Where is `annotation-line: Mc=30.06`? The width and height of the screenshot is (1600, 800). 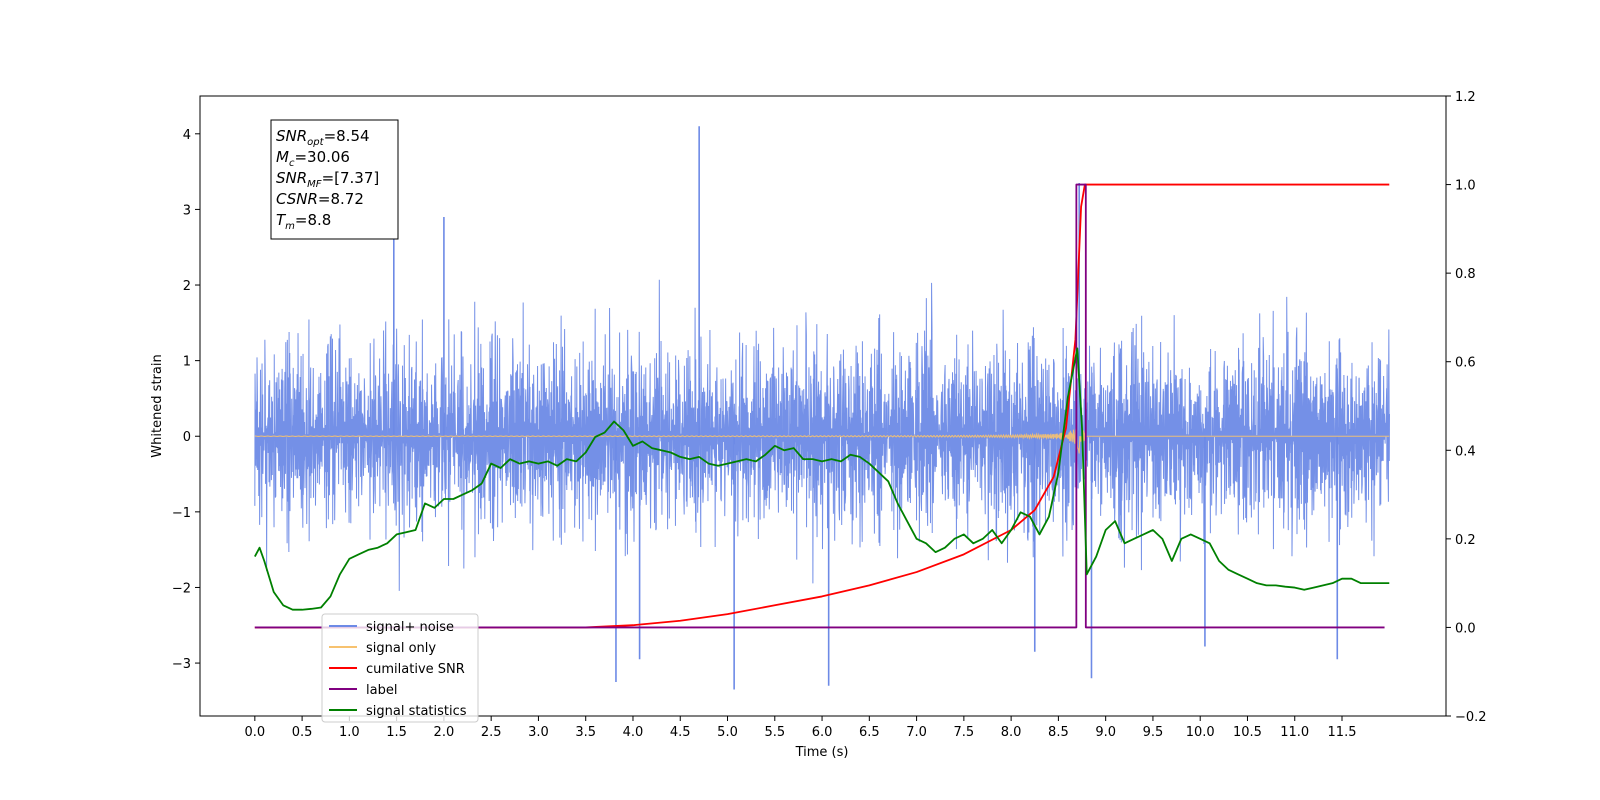
annotation-line: Mc=30.06 is located at coordinates (313, 158).